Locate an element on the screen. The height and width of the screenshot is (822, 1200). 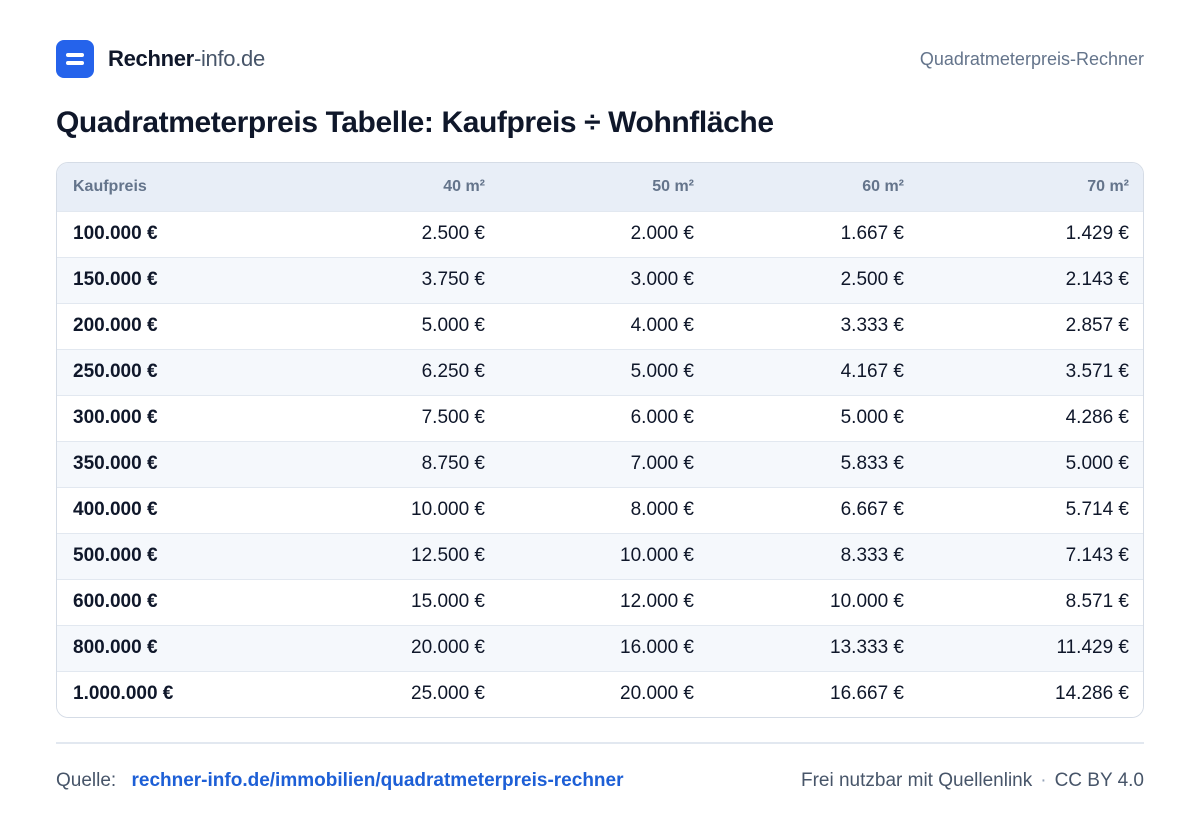
price-per-sqm-cell: 3.750 € is located at coordinates (453, 279).